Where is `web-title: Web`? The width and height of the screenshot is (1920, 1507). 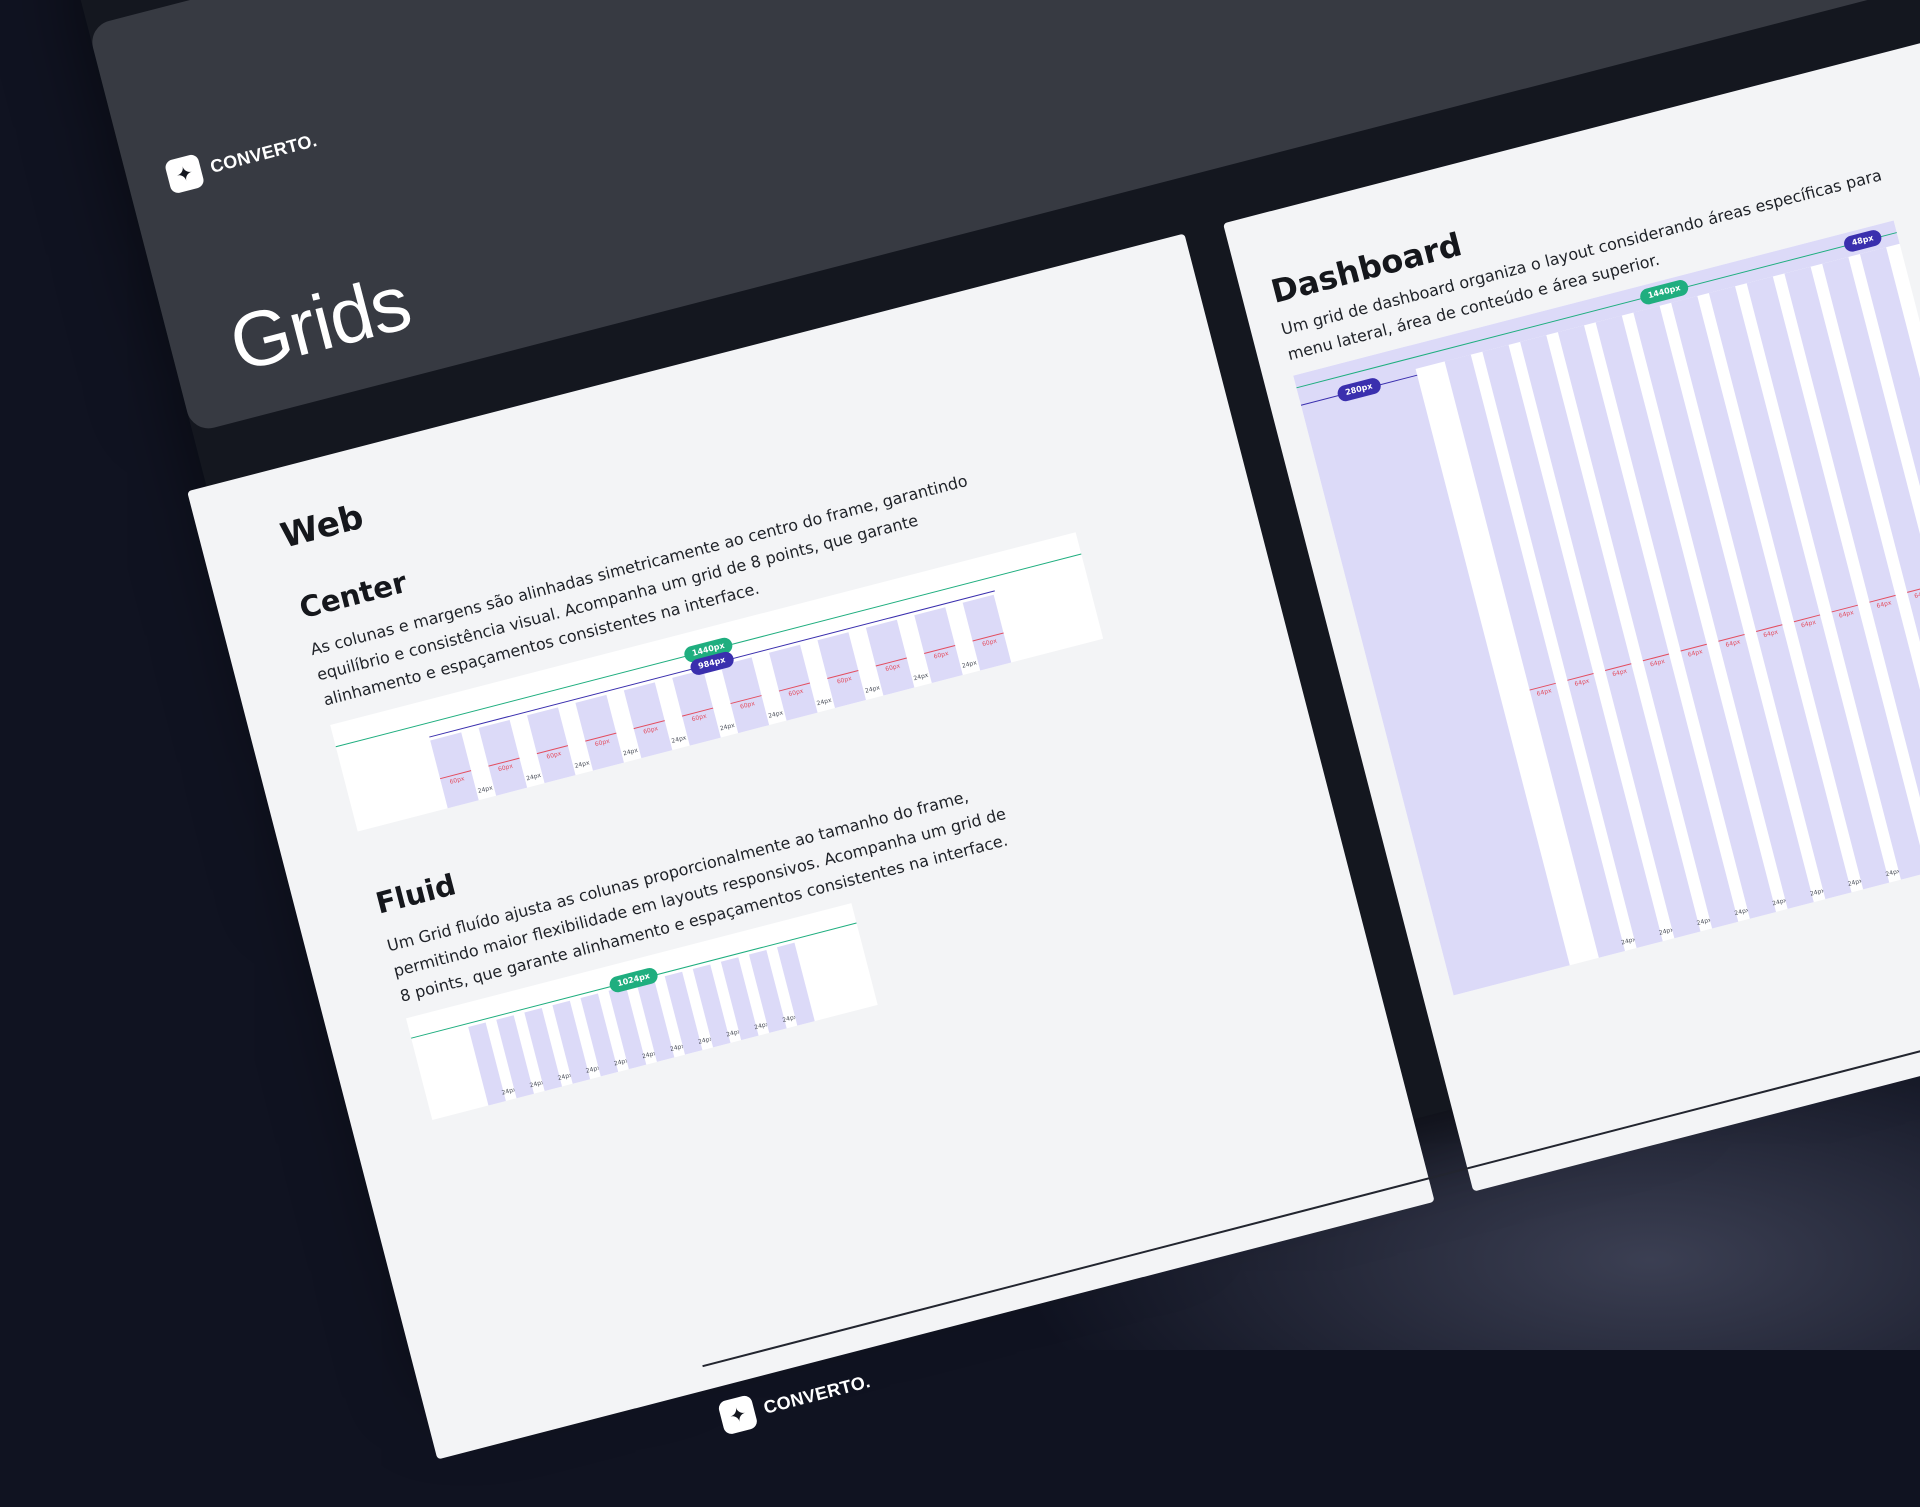
web-title: Web is located at coordinates (322, 526).